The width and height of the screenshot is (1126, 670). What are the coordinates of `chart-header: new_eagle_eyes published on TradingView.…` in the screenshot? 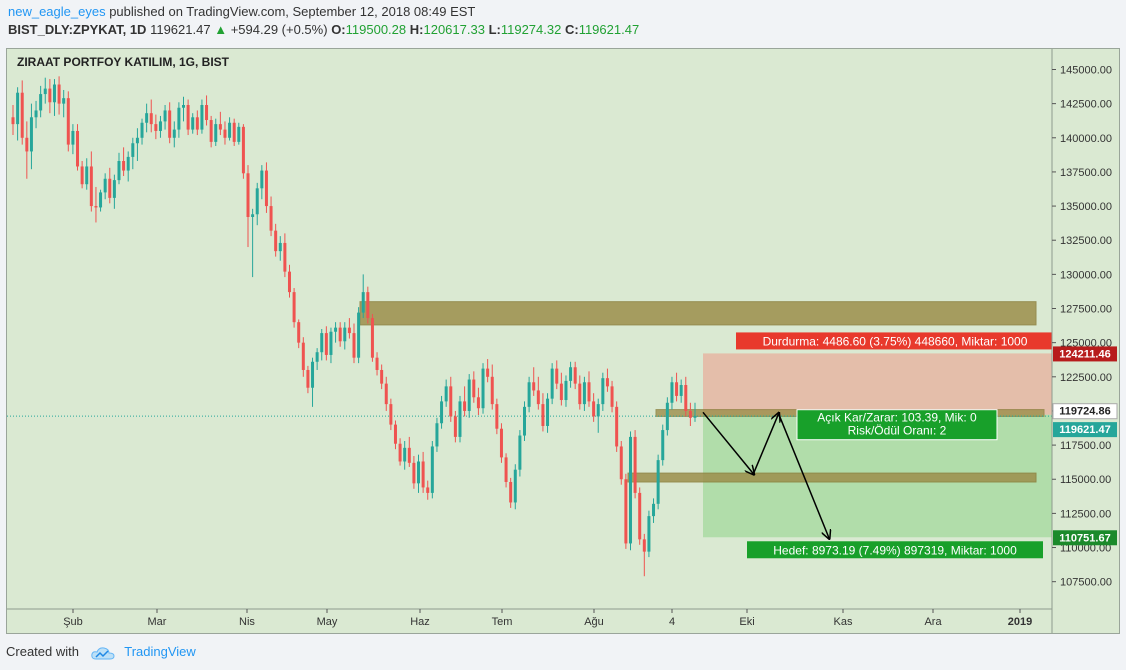 It's located at (563, 20).